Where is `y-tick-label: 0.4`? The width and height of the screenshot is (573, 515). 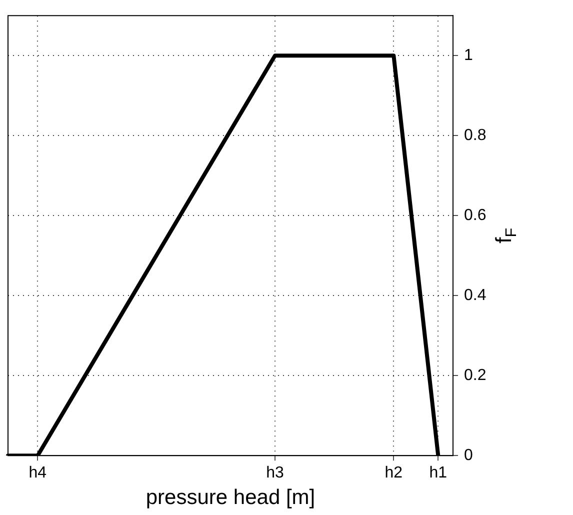
y-tick-label: 0.4 is located at coordinates (475, 295).